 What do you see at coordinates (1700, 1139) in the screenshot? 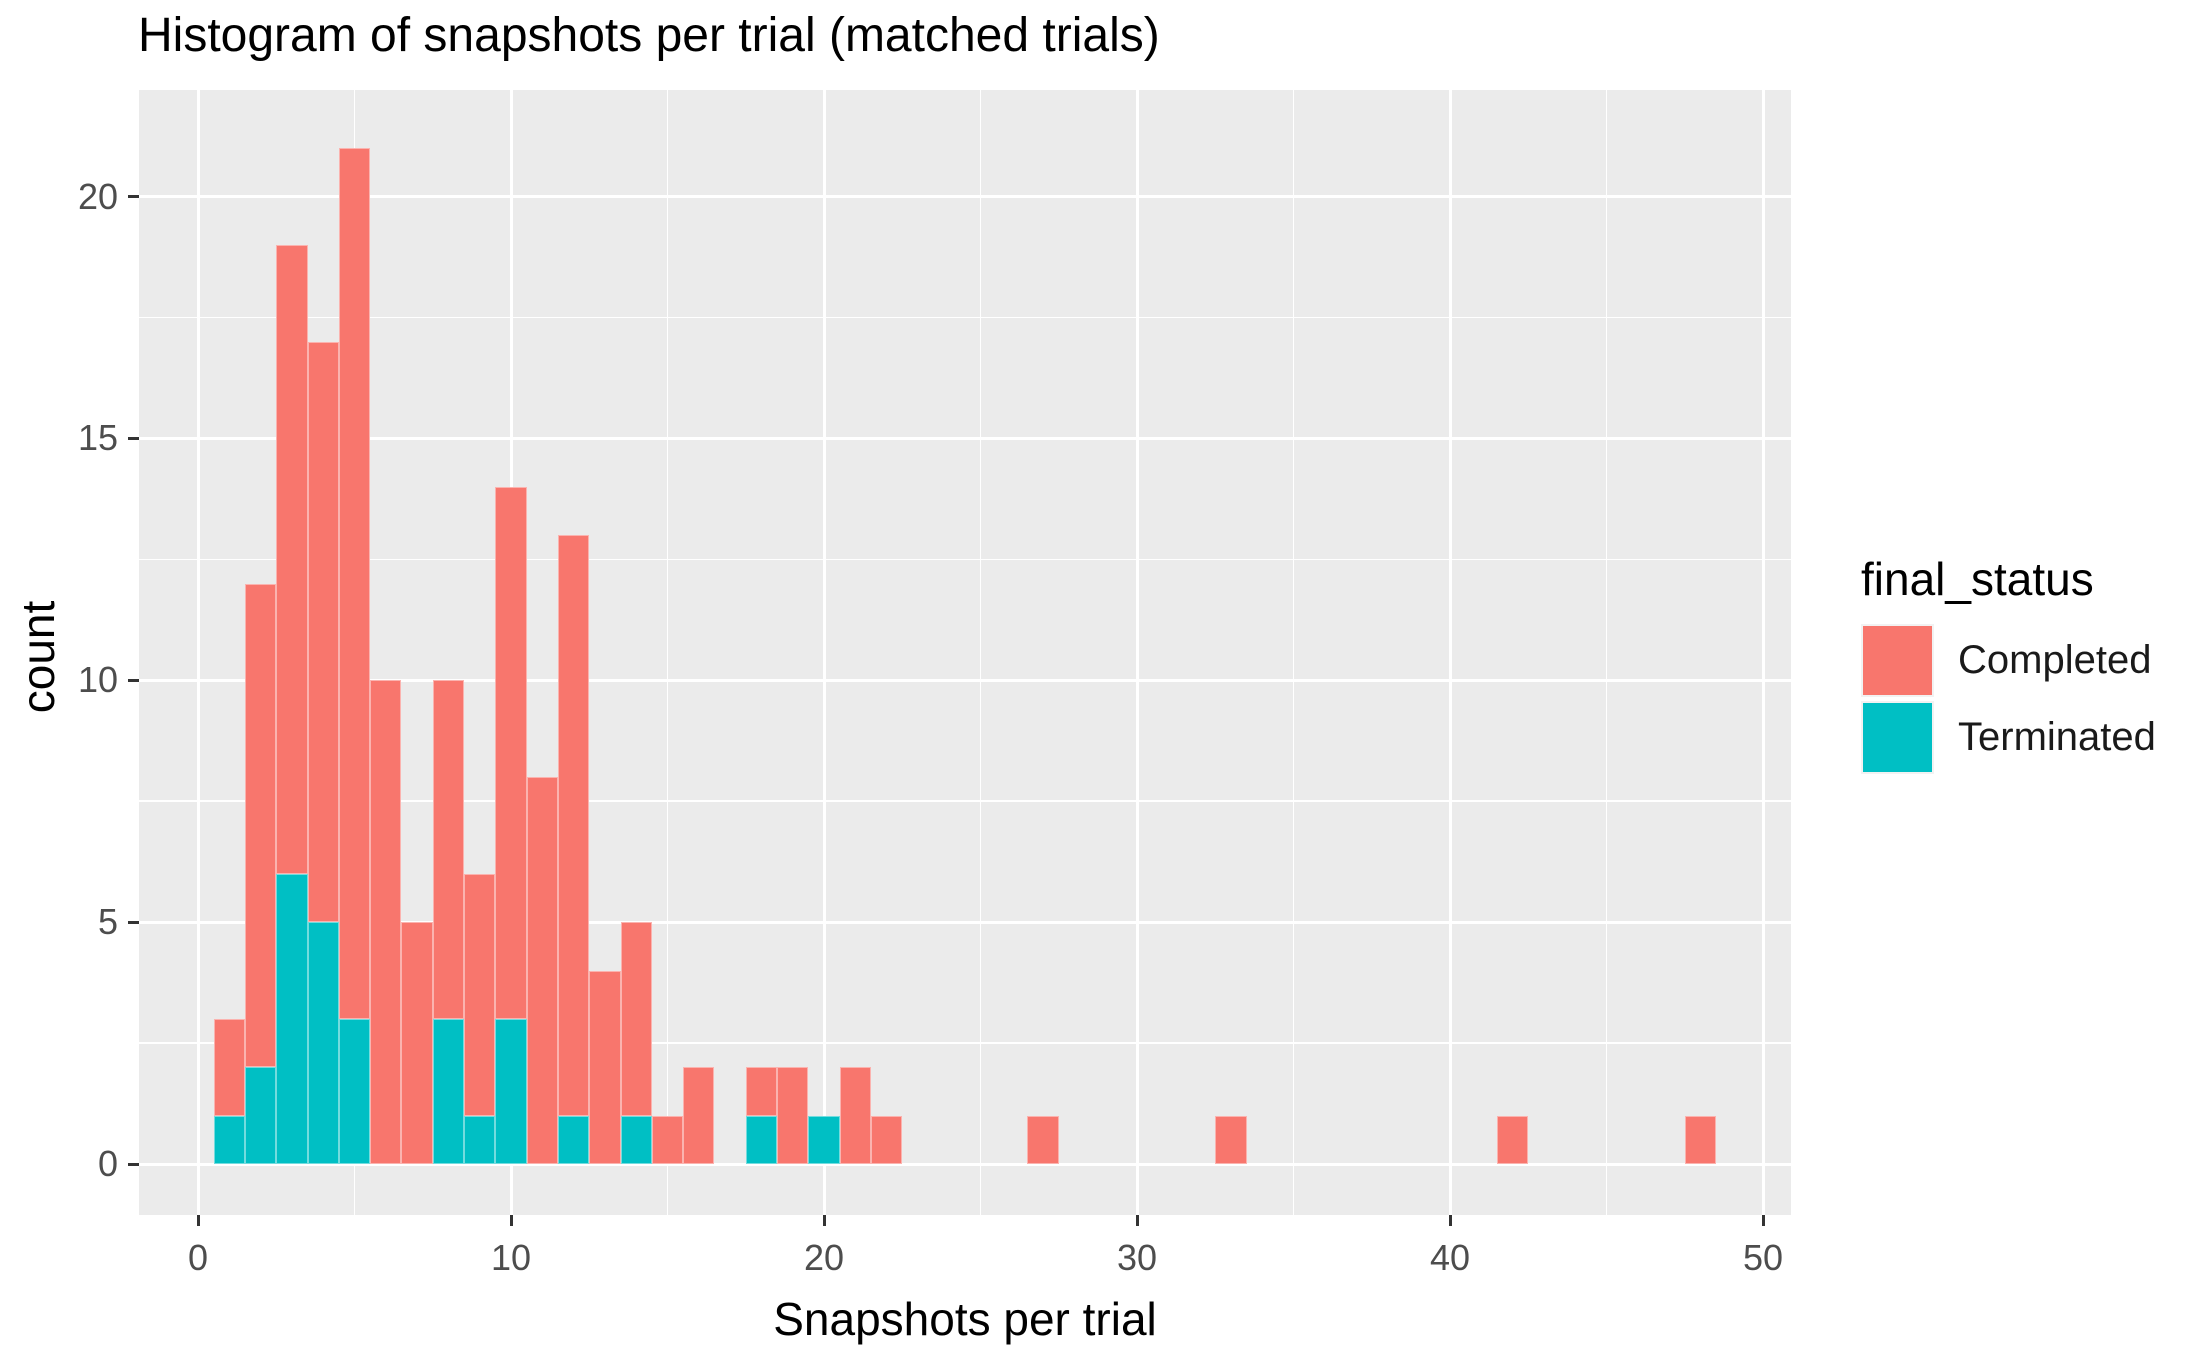
I see `bar-completed-x48` at bounding box center [1700, 1139].